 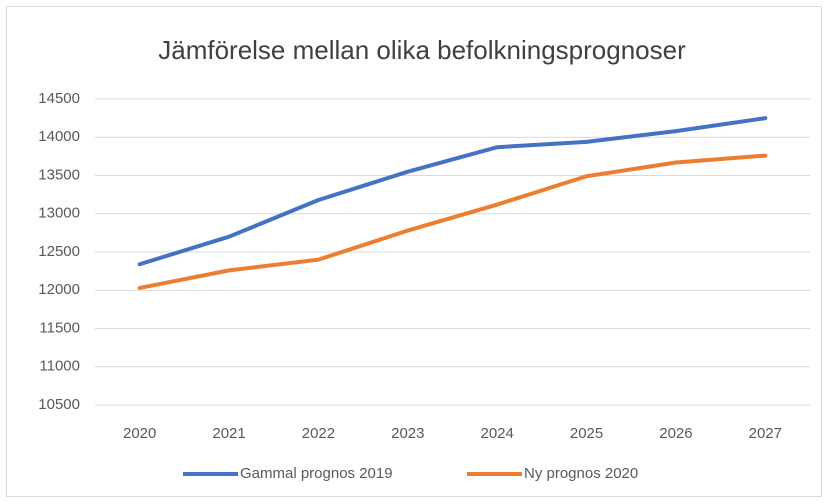 I want to click on y-tick-label: 12500, so click(x=59, y=251).